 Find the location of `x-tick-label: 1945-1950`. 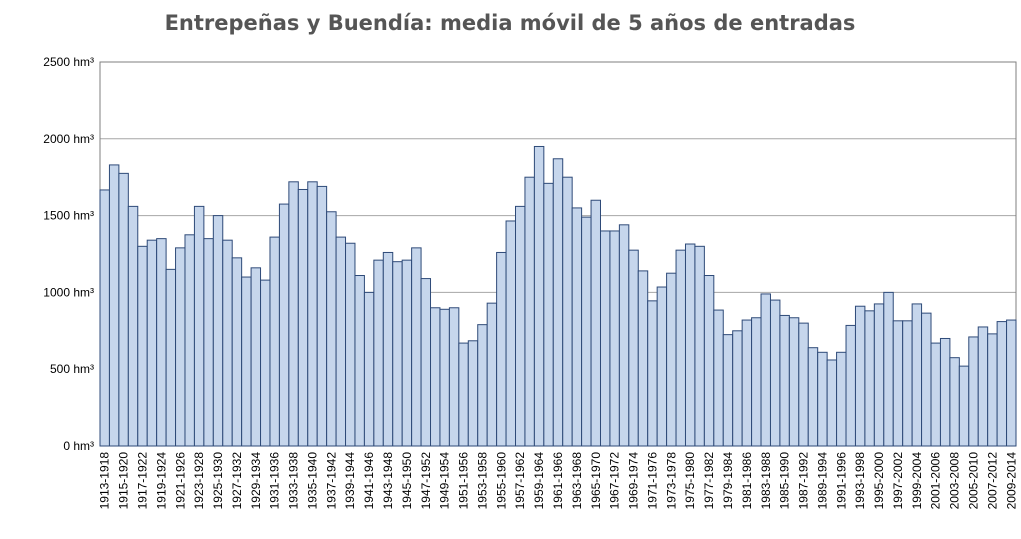

x-tick-label: 1945-1950 is located at coordinates (407, 481).